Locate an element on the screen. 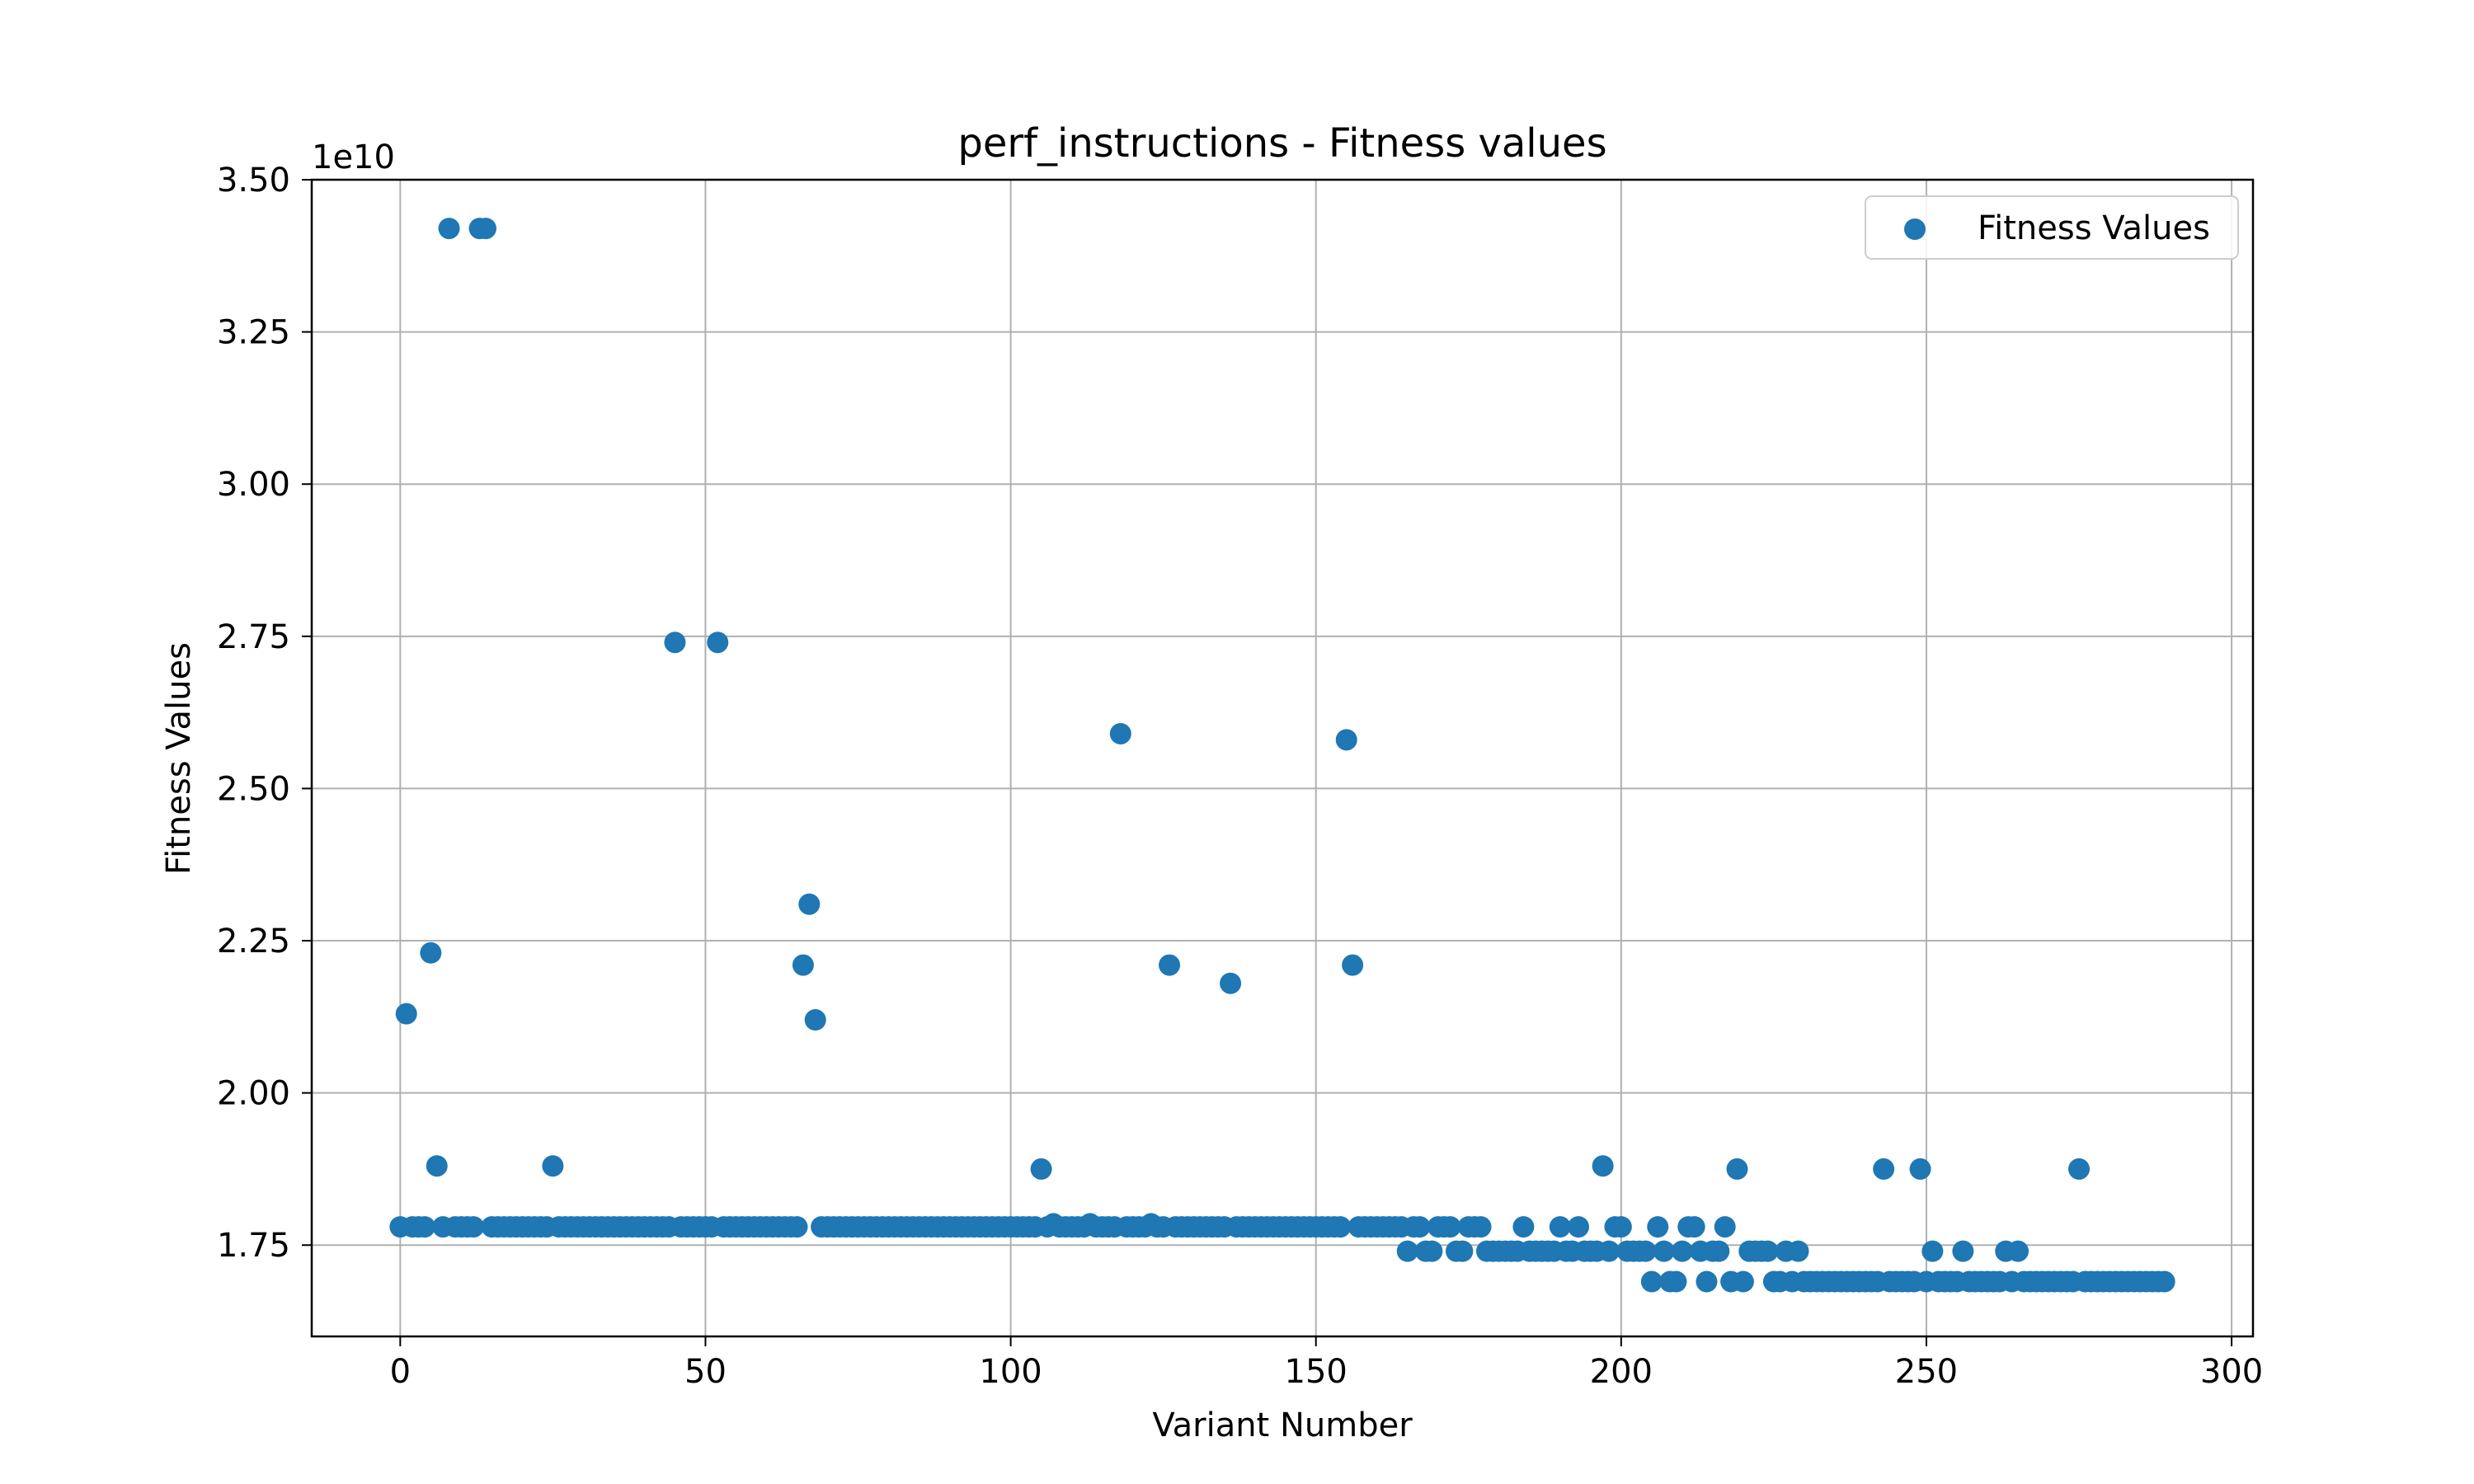 The height and width of the screenshot is (1484, 2474). chart-title: perf_instructions - Fitness values is located at coordinates (1281, 143).